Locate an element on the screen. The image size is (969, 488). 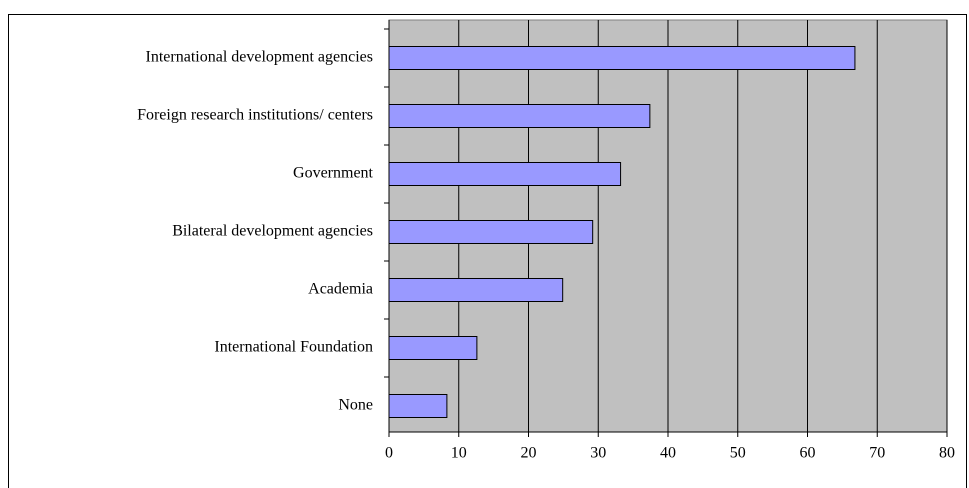
y-tick-label: Academia is located at coordinates (340, 289).